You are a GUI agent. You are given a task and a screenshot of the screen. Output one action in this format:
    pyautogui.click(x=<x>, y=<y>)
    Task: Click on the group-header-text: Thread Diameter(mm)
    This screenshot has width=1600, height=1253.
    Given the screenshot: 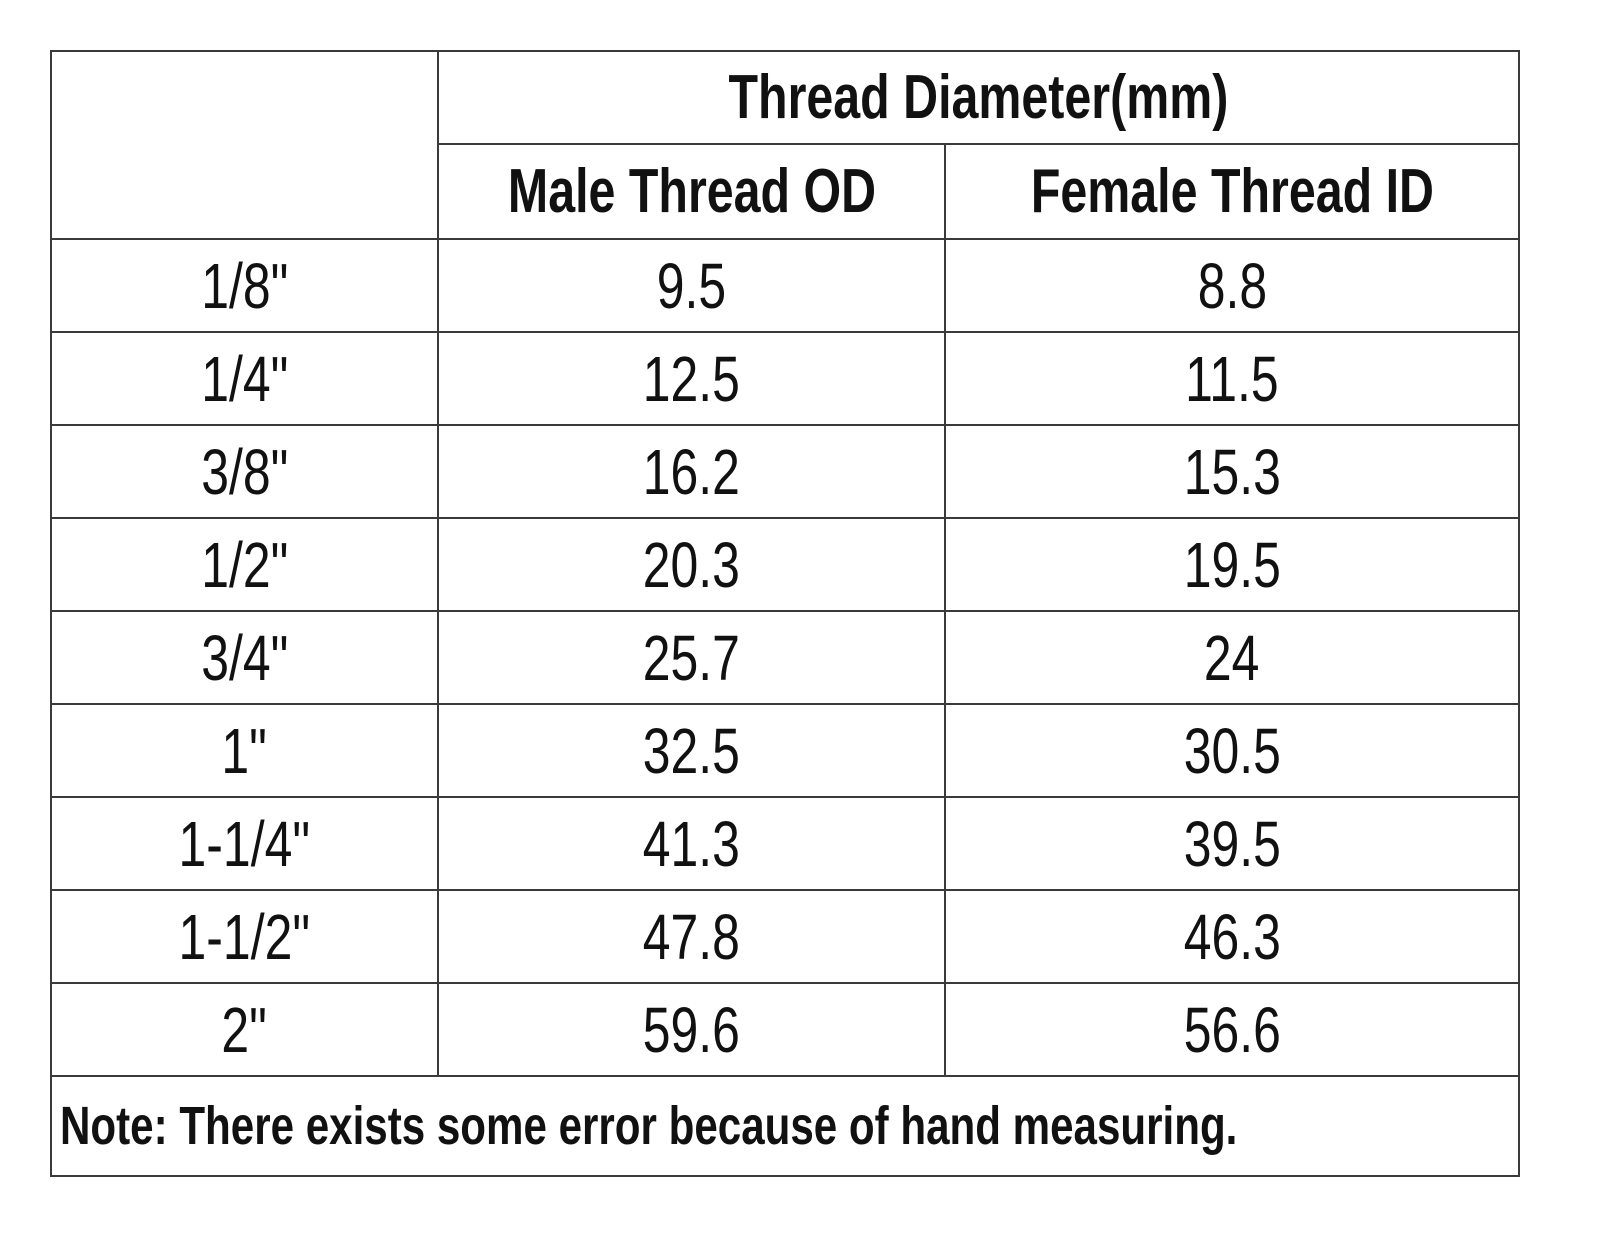 What is the action you would take?
    pyautogui.click(x=978, y=97)
    